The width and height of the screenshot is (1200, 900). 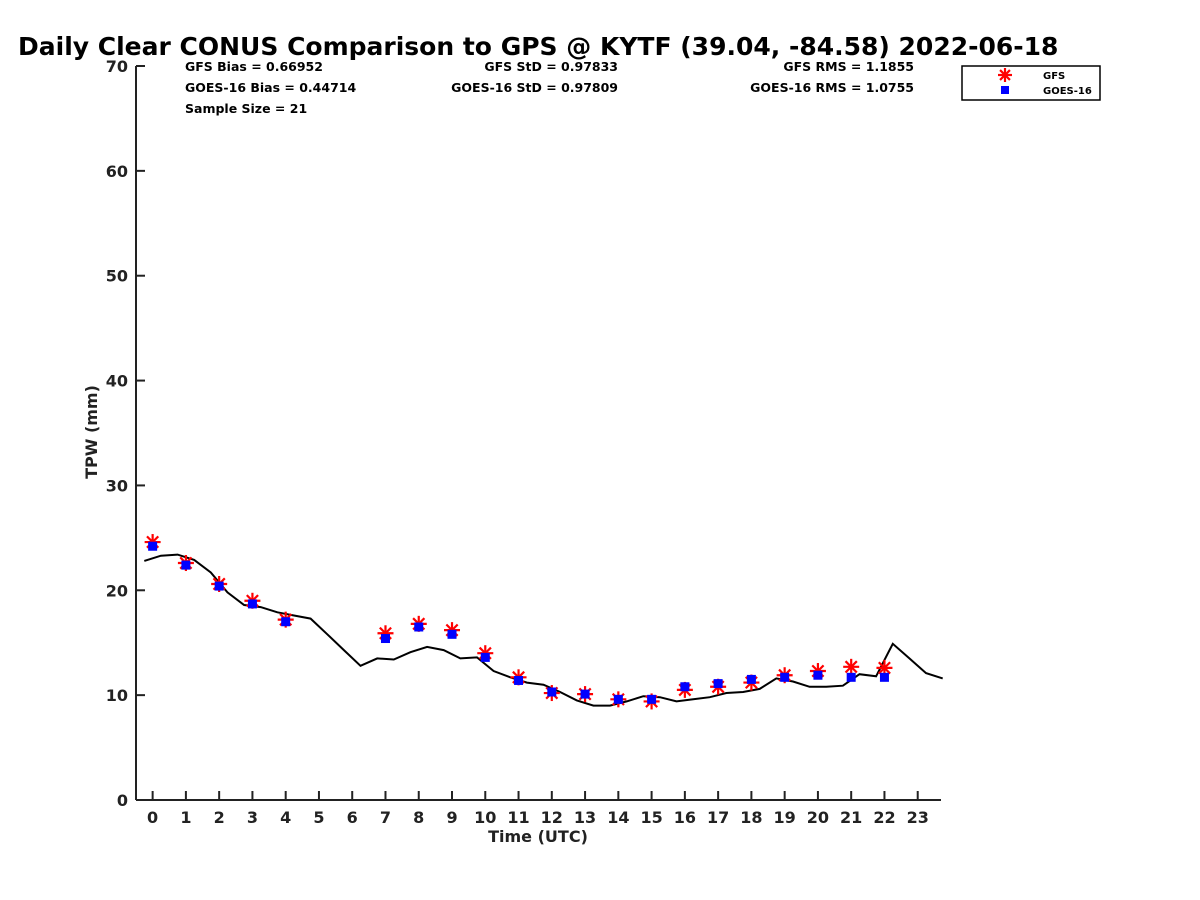 I want to click on x-tick-label: 7, so click(x=385, y=817).